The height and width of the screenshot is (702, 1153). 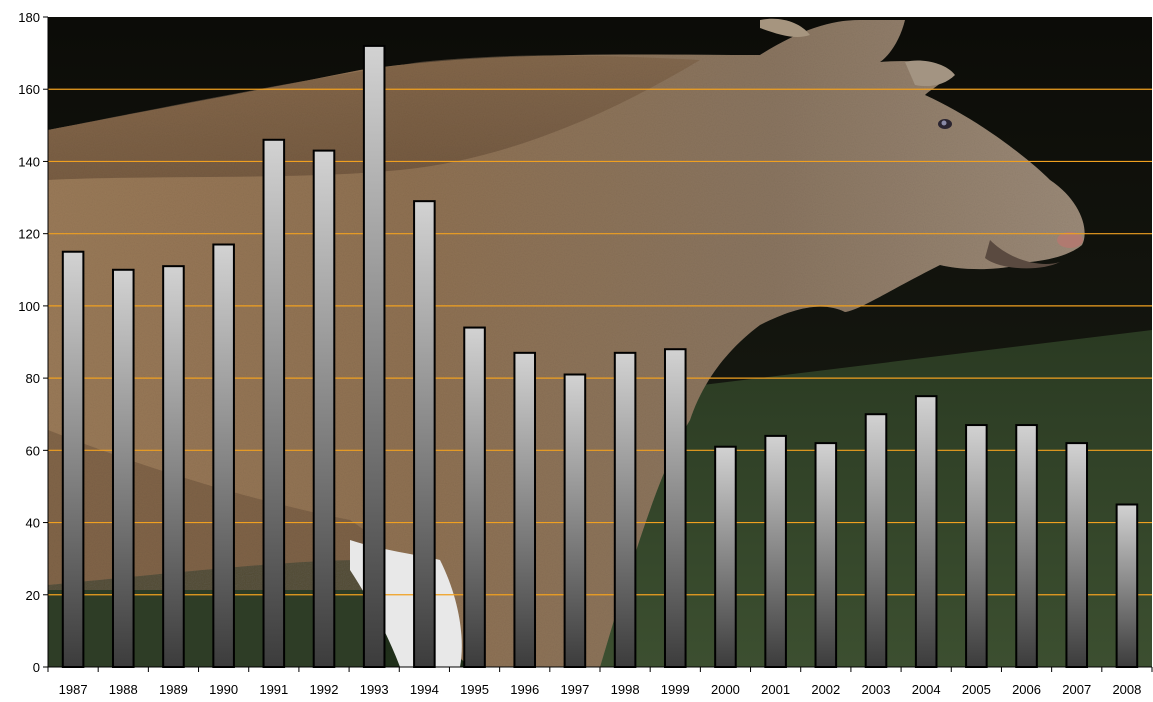 I want to click on x-tick-label: 2006, so click(x=1026, y=689).